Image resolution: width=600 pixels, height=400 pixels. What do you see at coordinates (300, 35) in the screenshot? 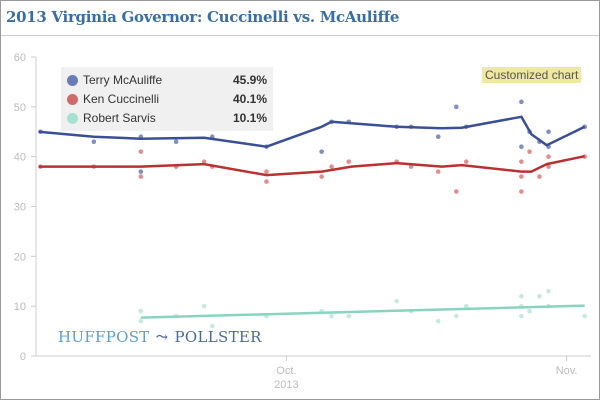
I see `title-divider` at bounding box center [300, 35].